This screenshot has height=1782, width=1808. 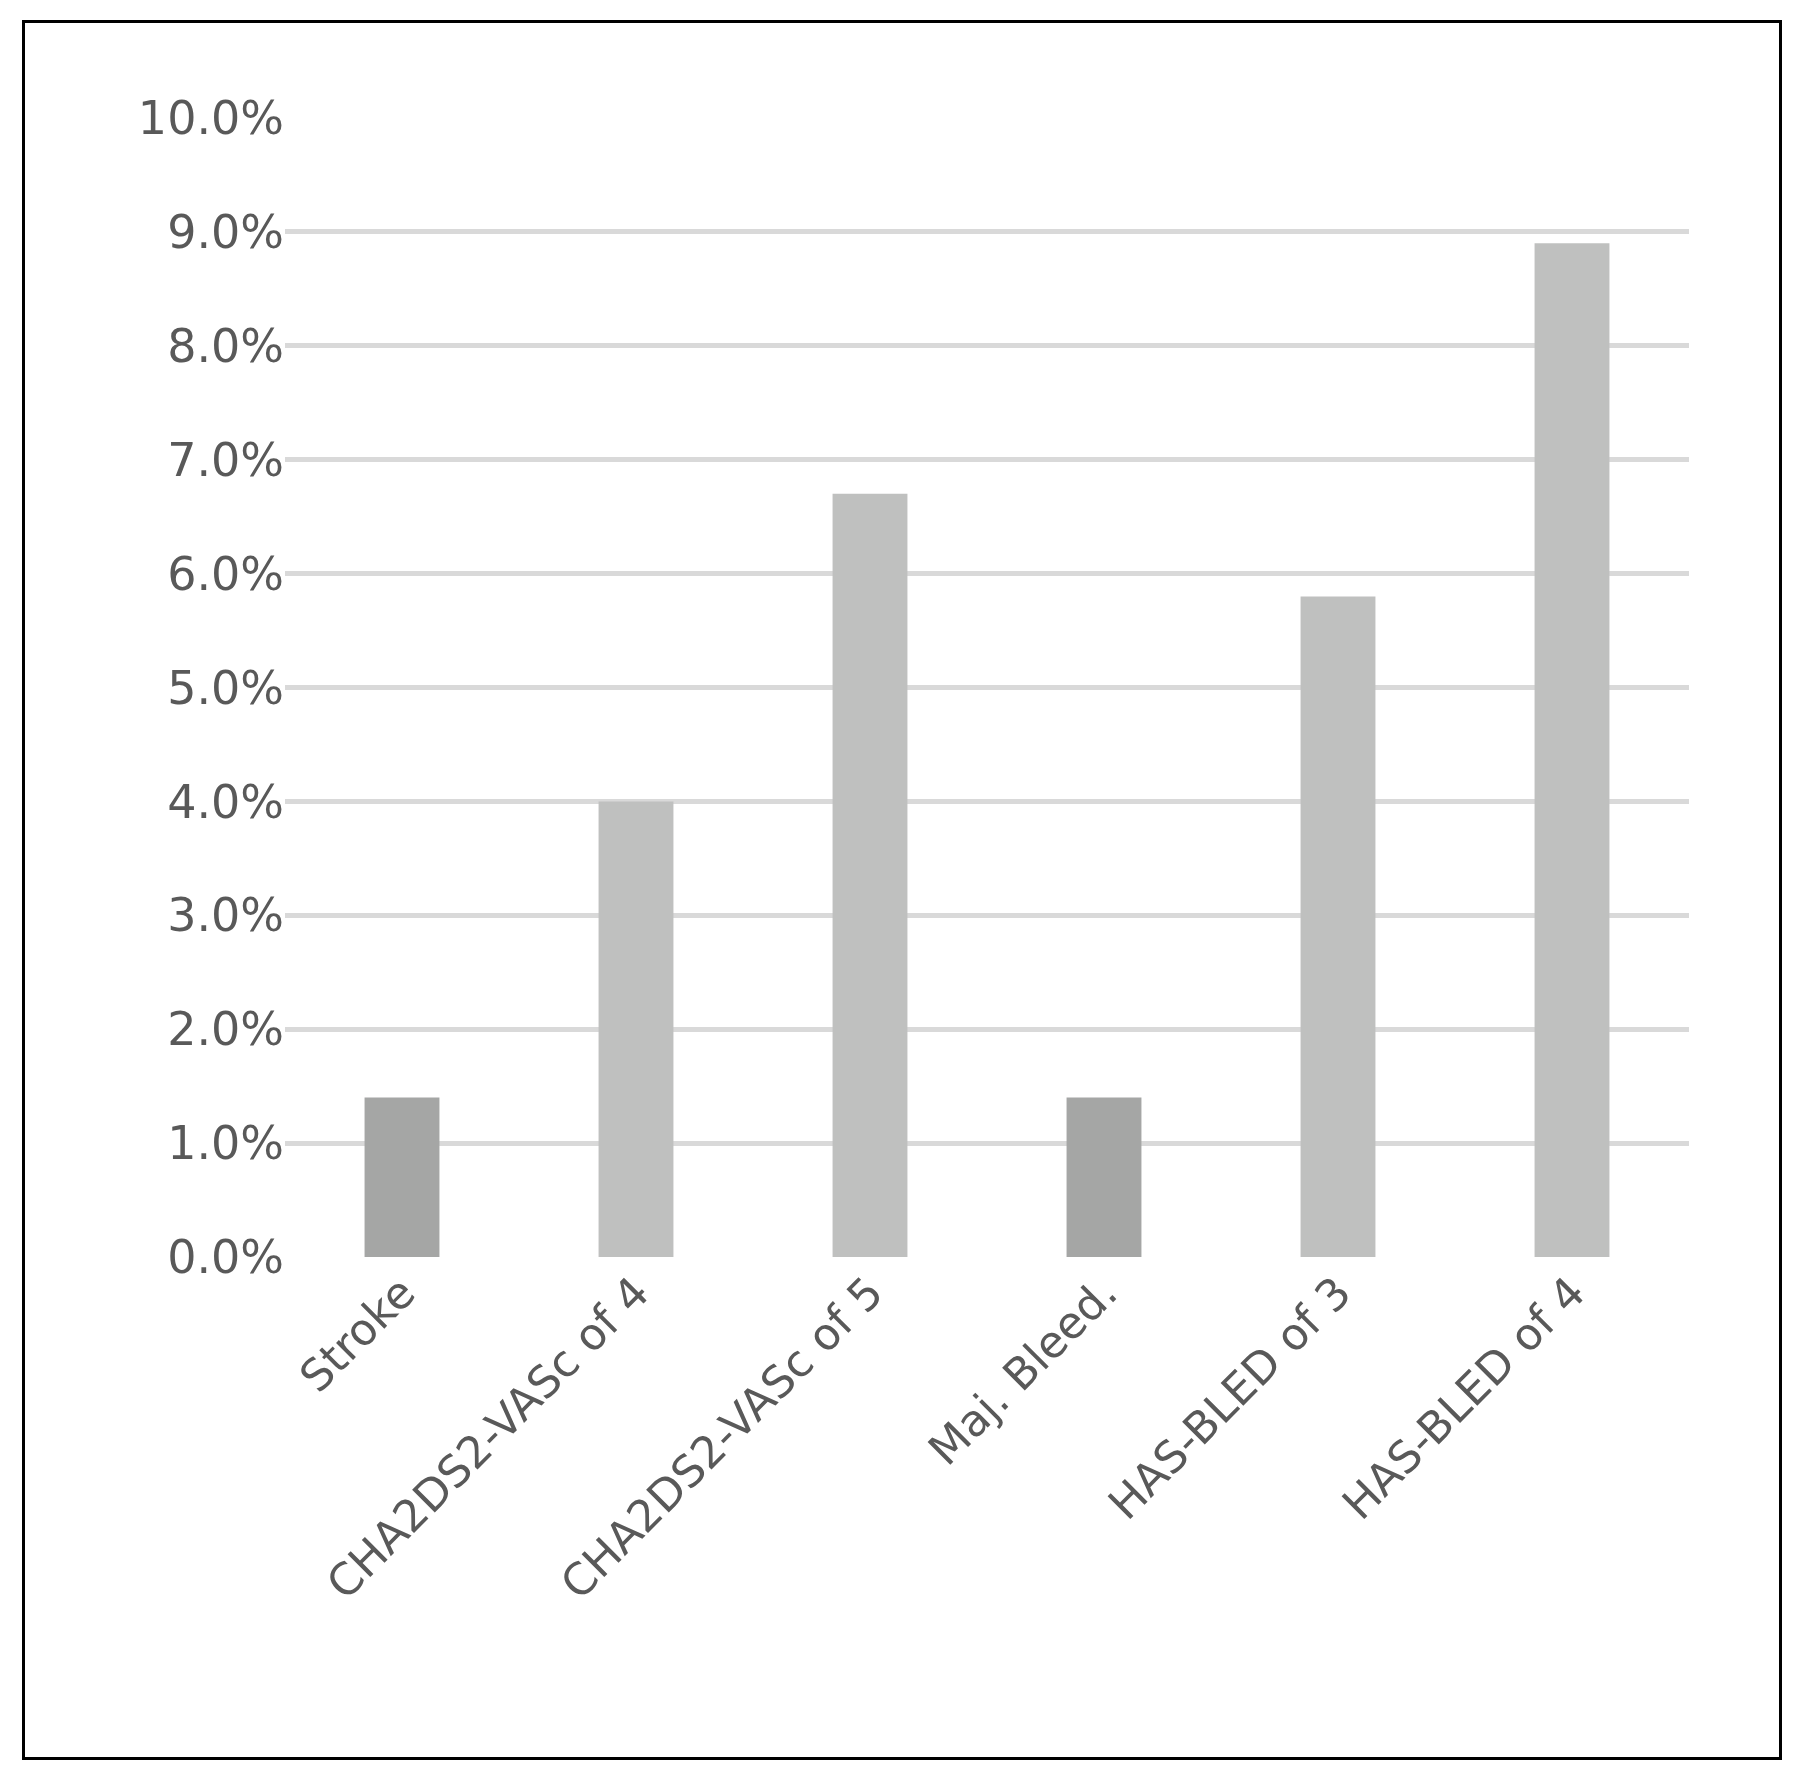 What do you see at coordinates (225, 801) in the screenshot?
I see `y-tick-label: 4.0%` at bounding box center [225, 801].